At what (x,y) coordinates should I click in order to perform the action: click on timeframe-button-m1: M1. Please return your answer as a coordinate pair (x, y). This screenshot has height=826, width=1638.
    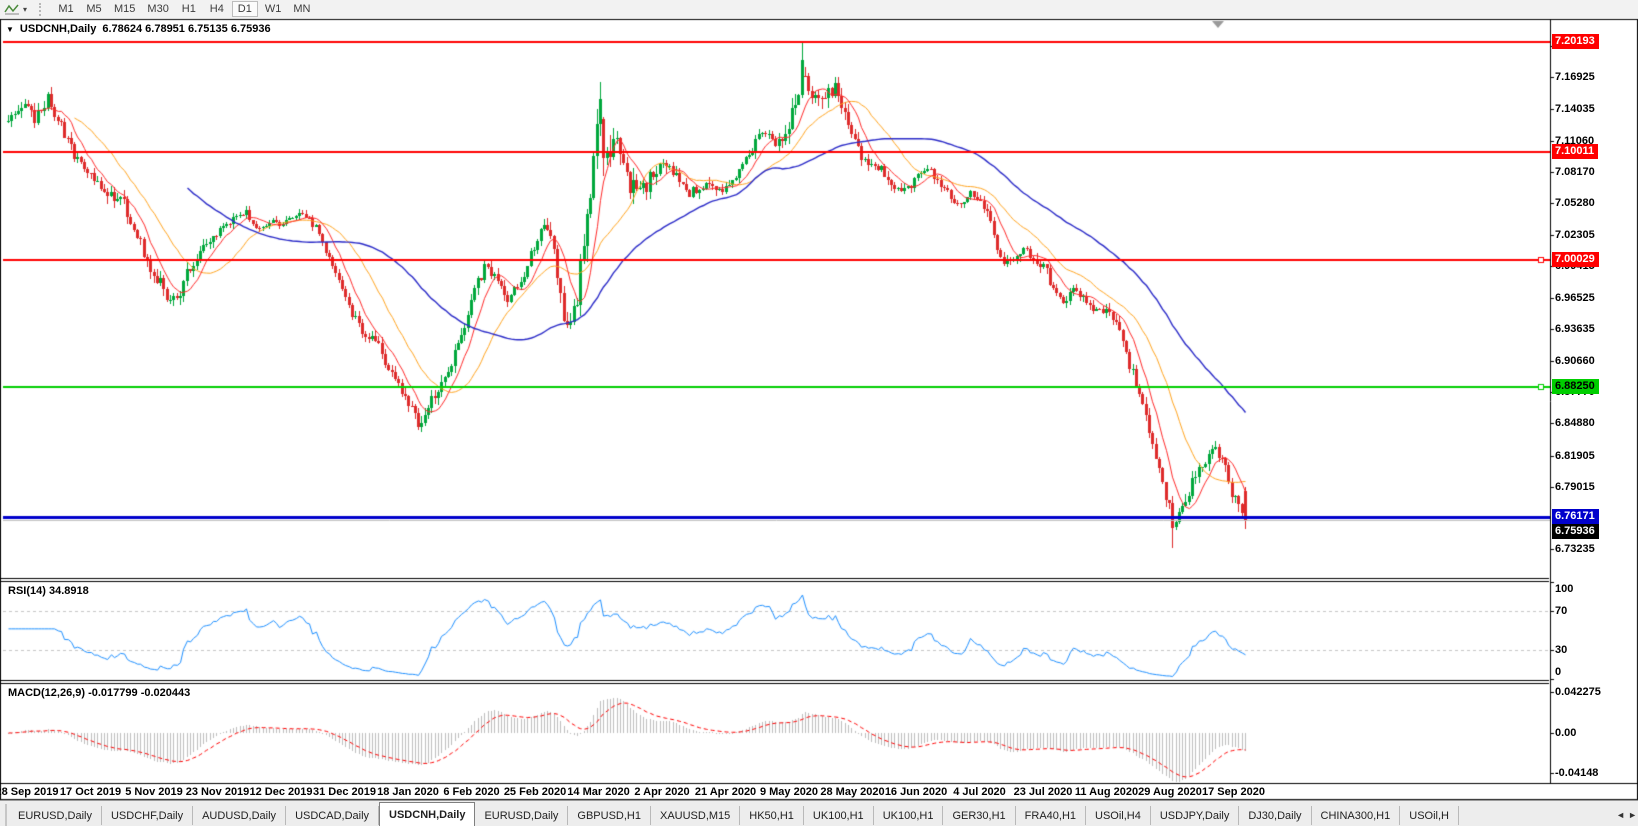
    Looking at the image, I should click on (66, 9).